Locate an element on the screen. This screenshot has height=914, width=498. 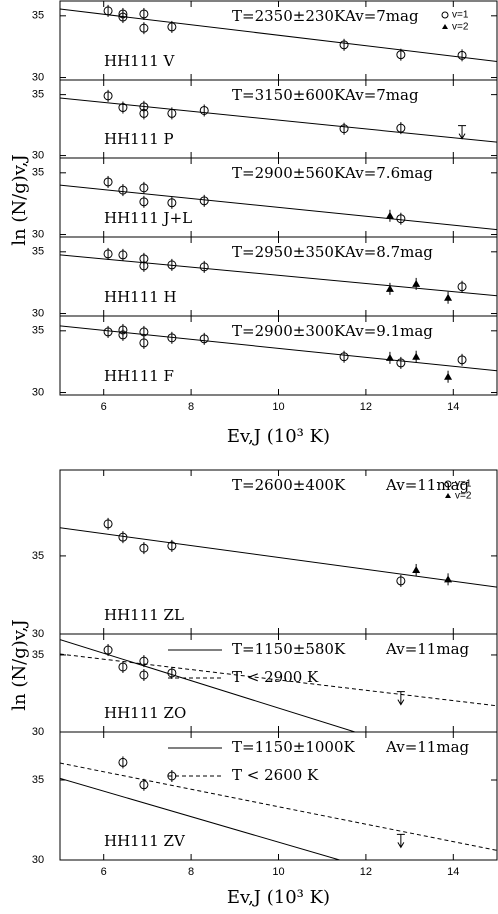
temperature: T=2950±350K is located at coordinates (289, 252).